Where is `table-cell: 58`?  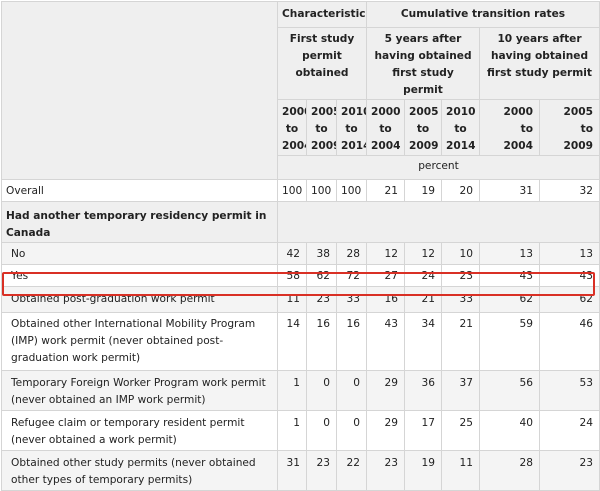 table-cell: 58 is located at coordinates (292, 275).